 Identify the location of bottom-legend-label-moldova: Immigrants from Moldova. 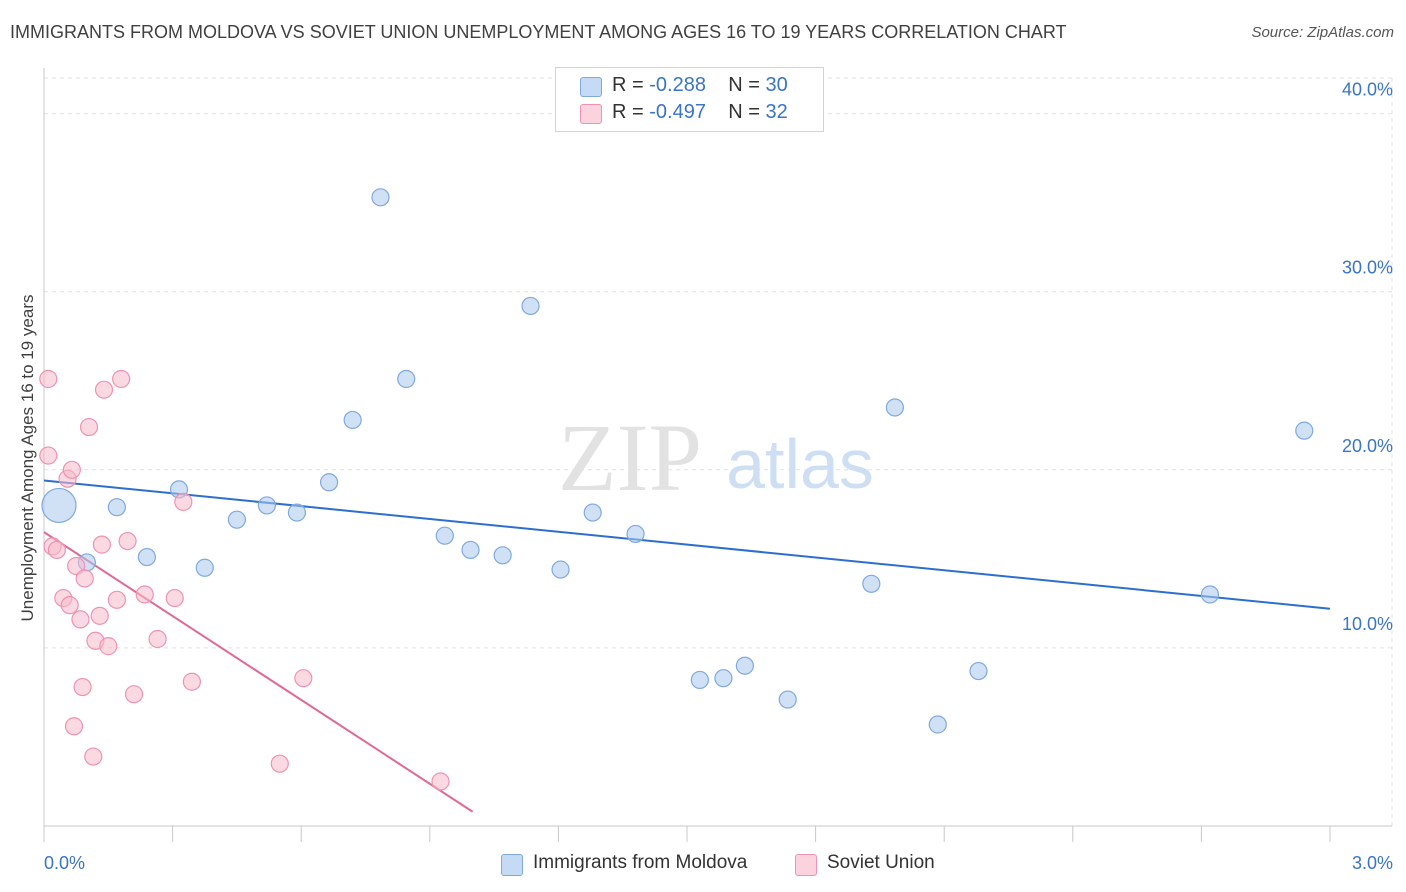
(640, 862).